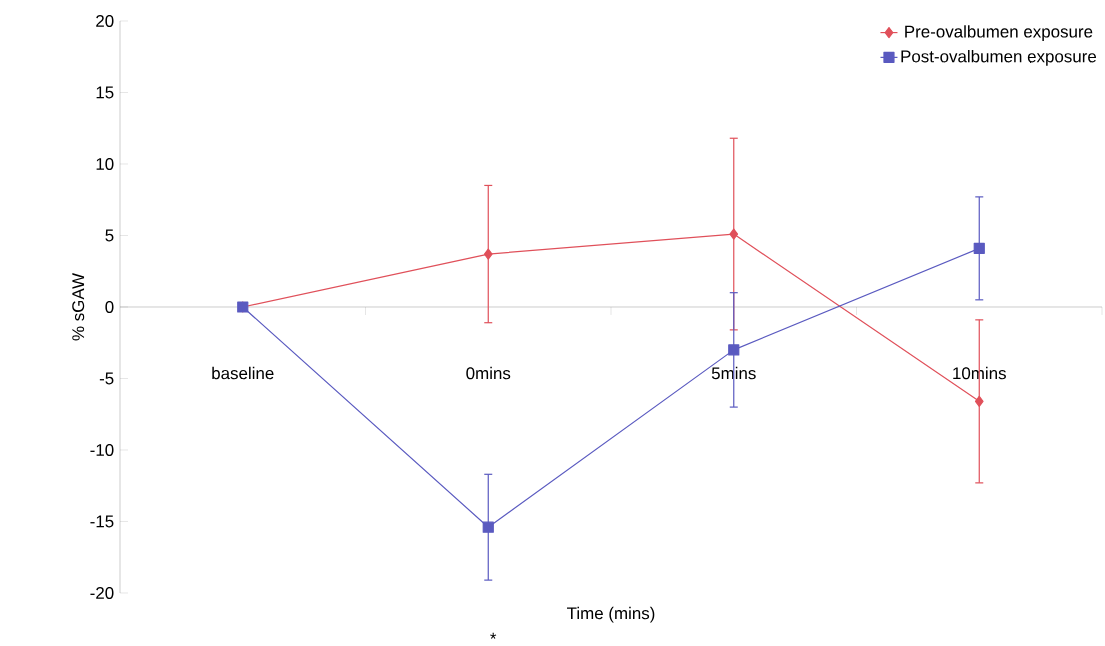 The image size is (1105, 646). What do you see at coordinates (109, 235) in the screenshot?
I see `y-tick-label: 5` at bounding box center [109, 235].